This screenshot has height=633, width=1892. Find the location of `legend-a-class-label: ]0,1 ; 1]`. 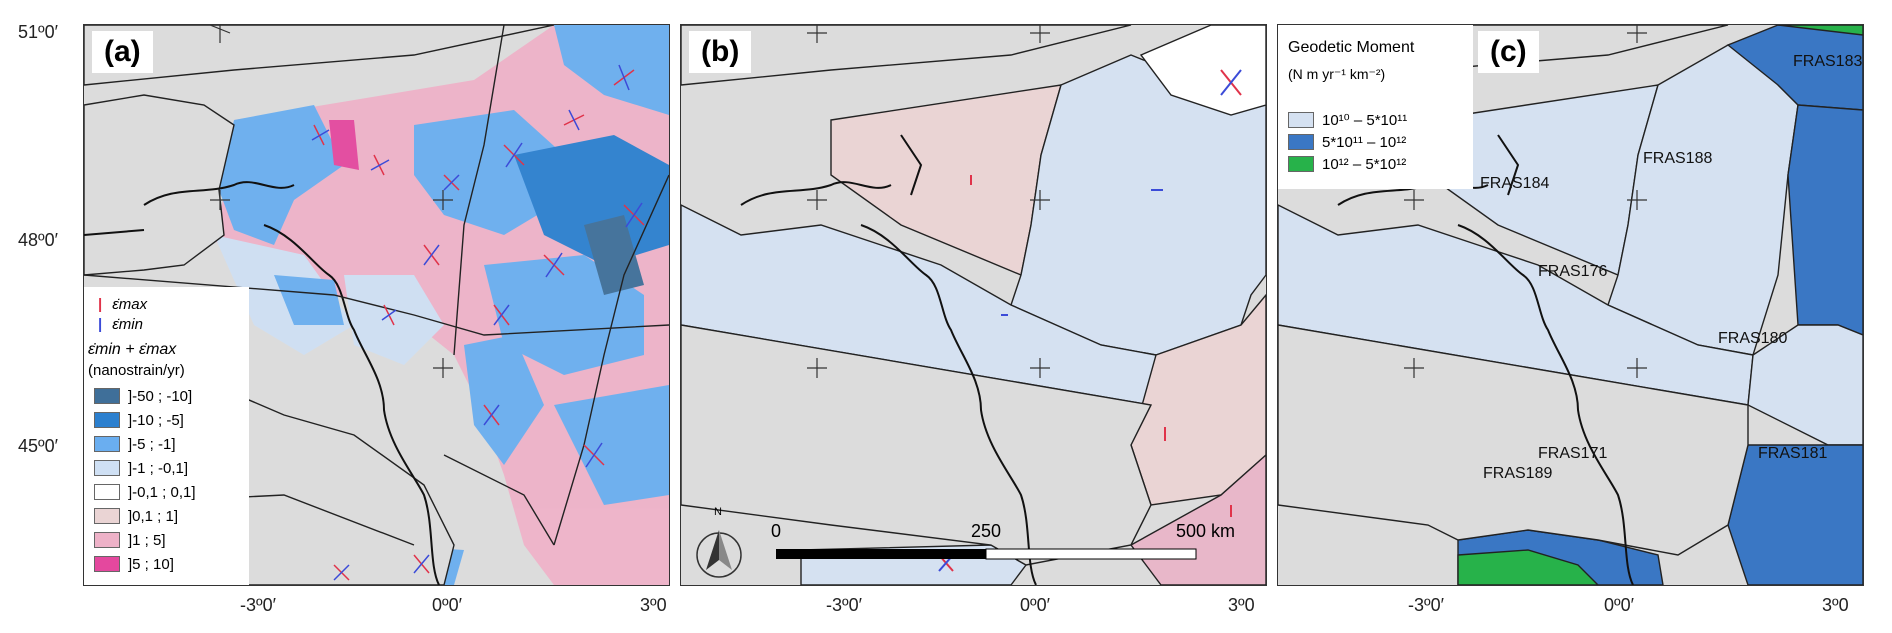

legend-a-class-label: ]0,1 ; 1] is located at coordinates (153, 516).